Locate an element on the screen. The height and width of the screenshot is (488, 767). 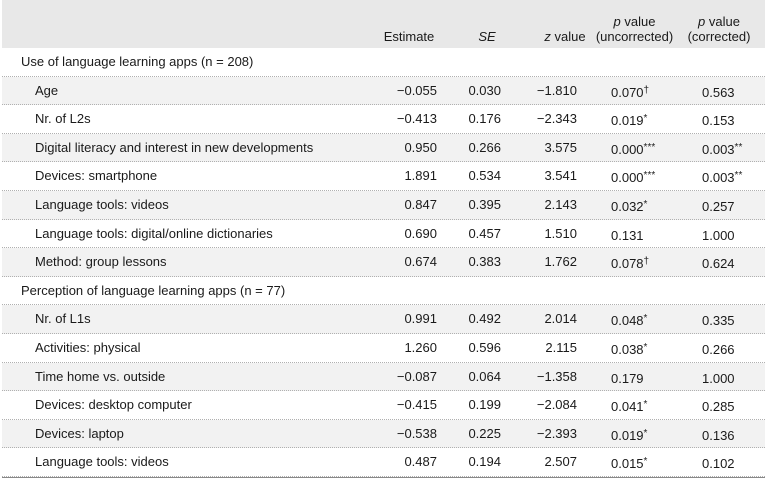
se-cell: 0.492 is located at coordinates (484, 319).